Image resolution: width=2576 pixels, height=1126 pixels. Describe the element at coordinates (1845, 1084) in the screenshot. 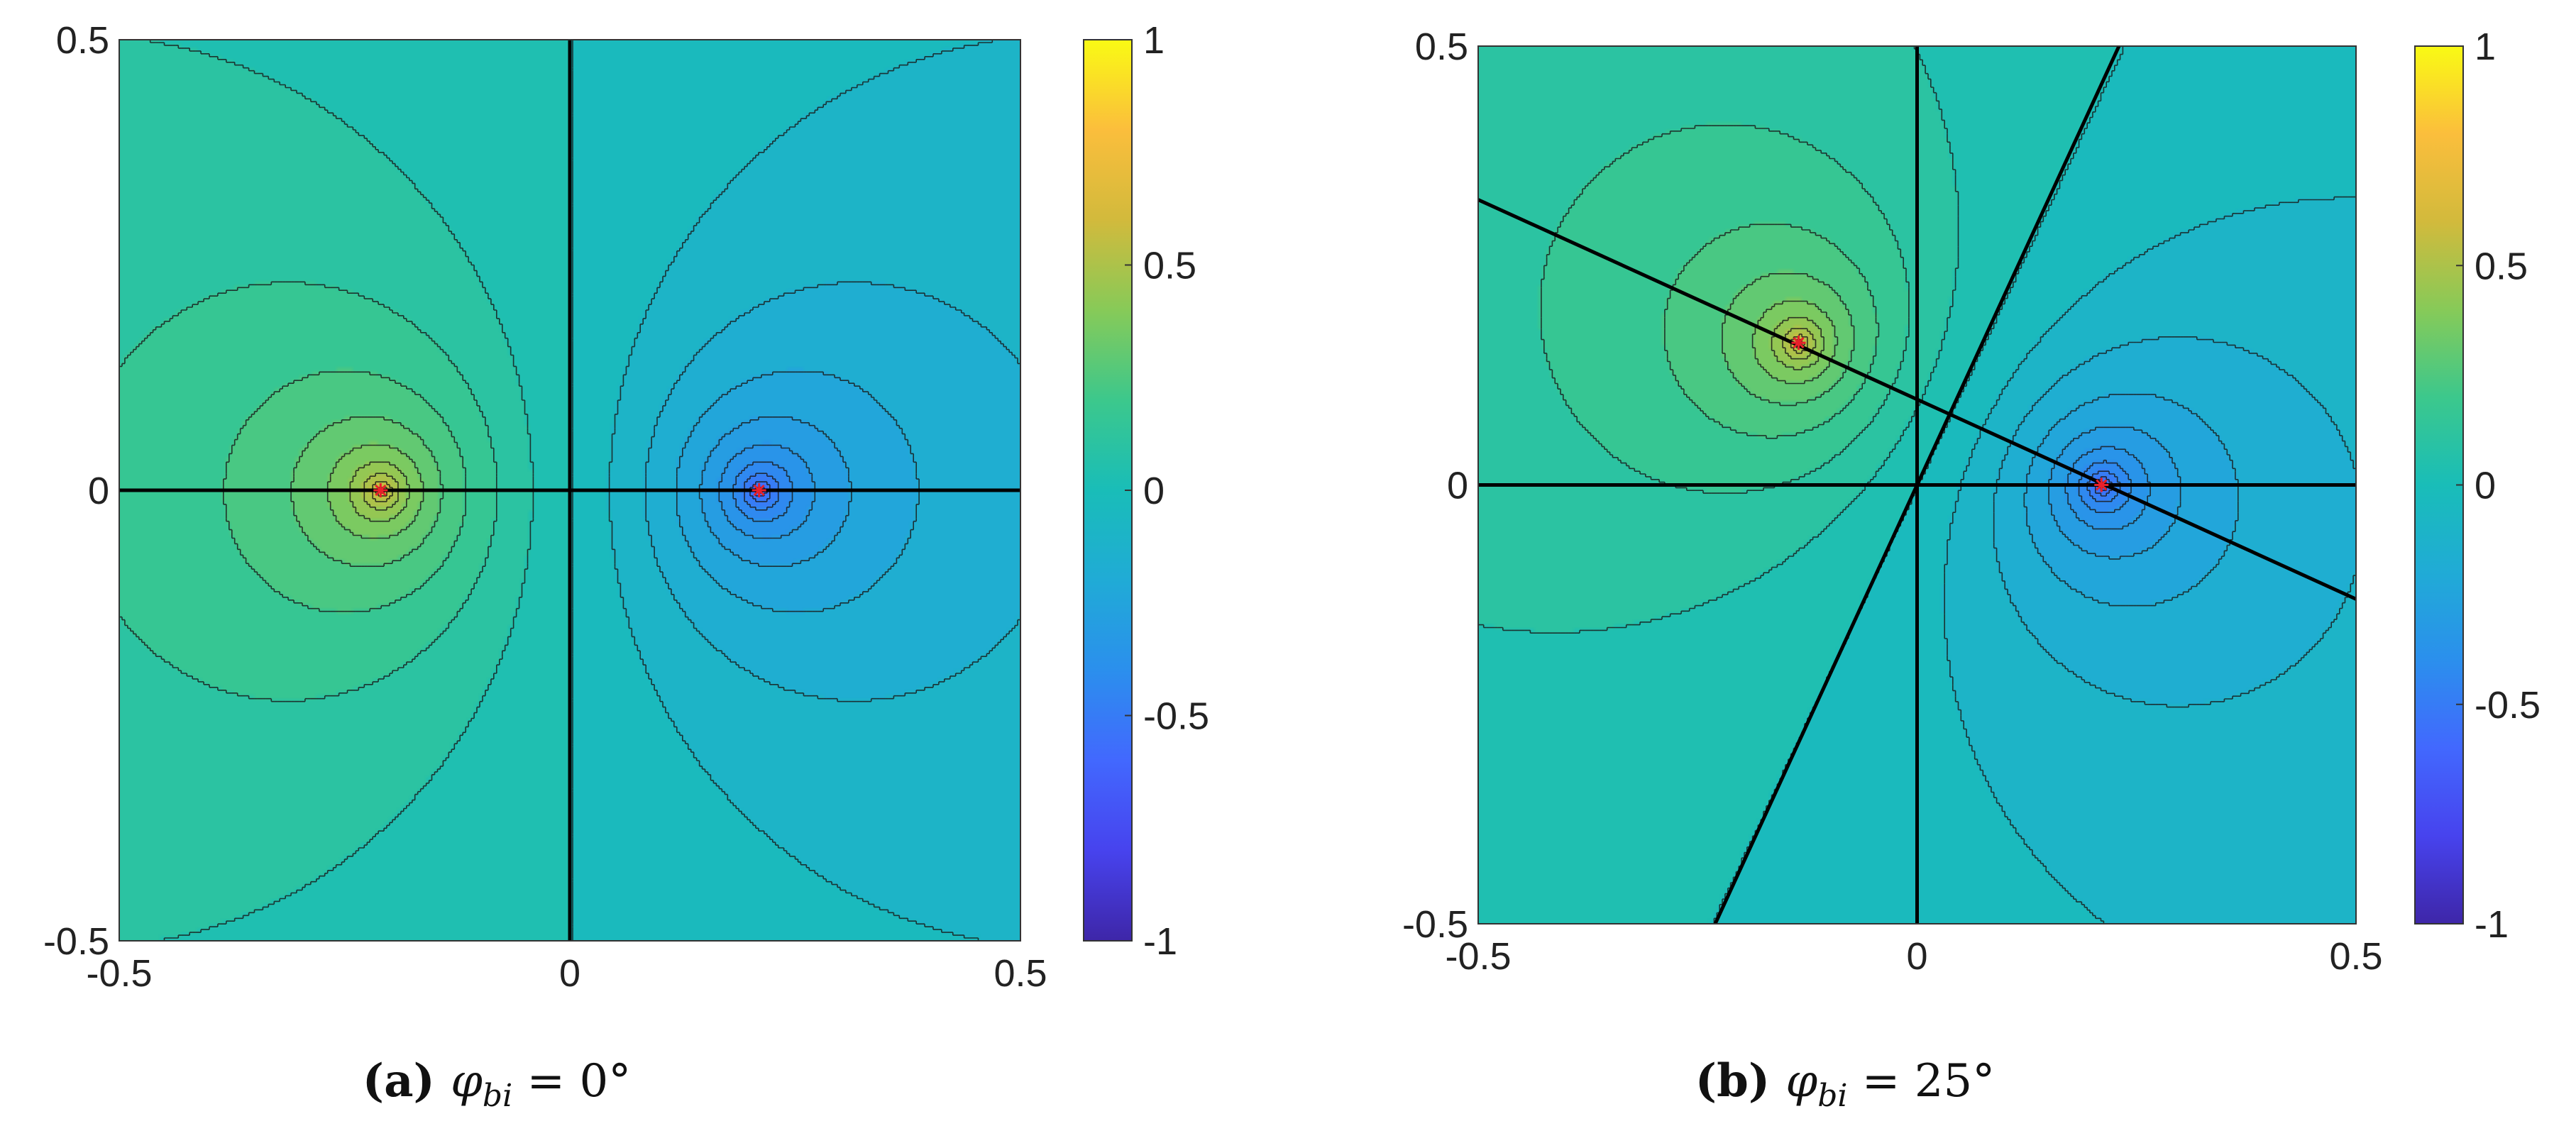

I see `panel-caption: (b) φbi = 25°` at that location.